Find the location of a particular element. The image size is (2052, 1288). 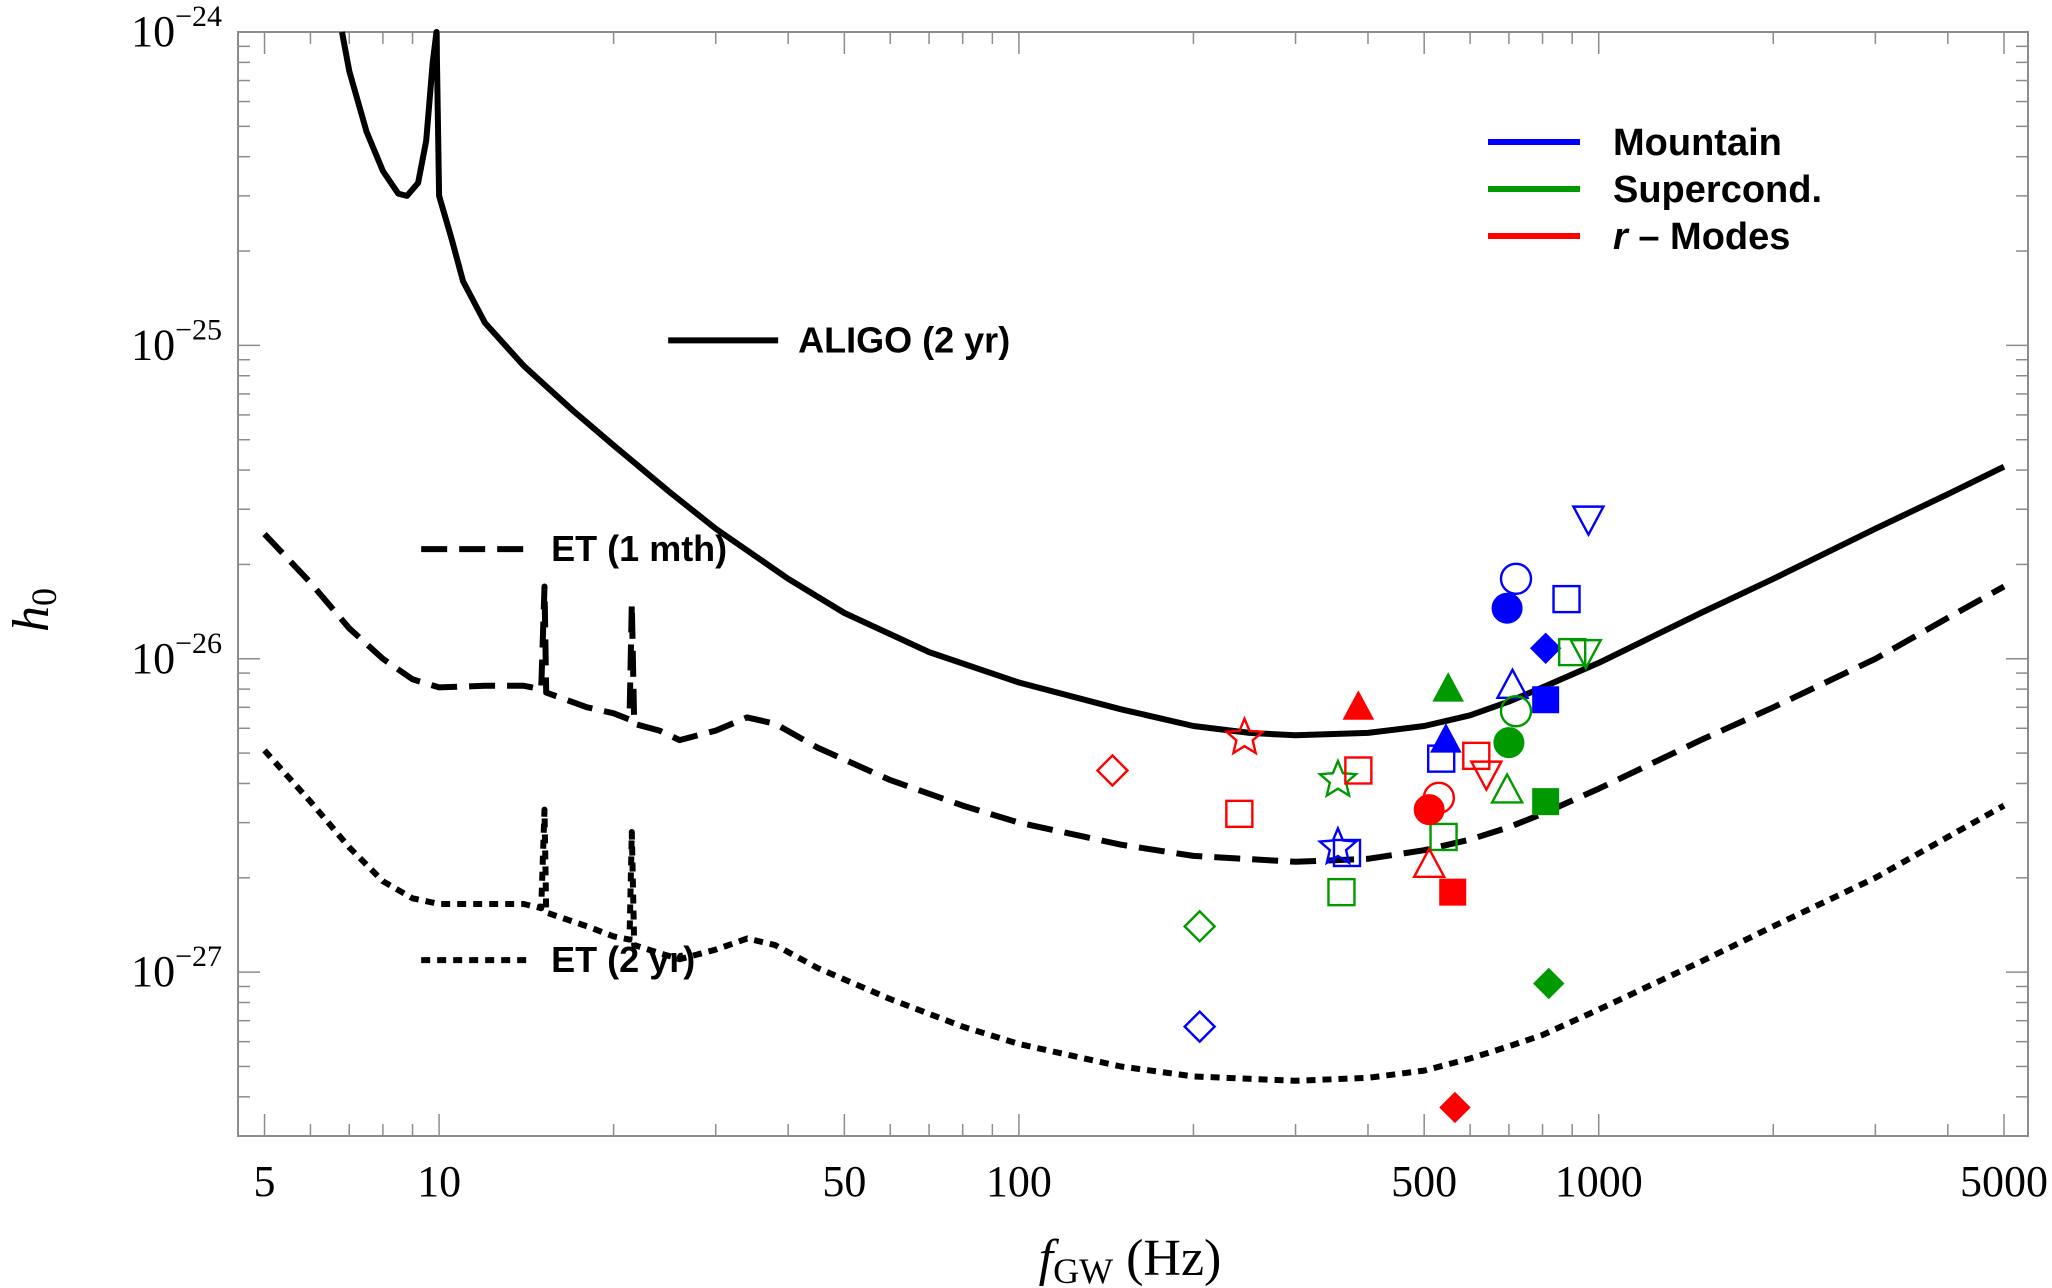

curve-label-et2: ET (2 yr) is located at coordinates (623, 959).